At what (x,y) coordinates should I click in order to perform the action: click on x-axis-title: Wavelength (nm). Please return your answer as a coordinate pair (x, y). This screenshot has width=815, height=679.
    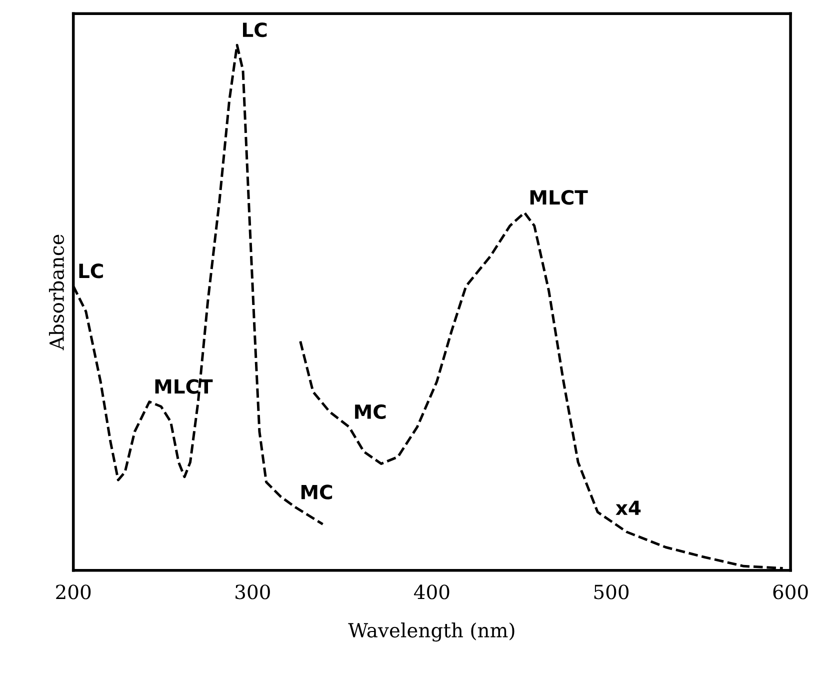
    Looking at the image, I should click on (431, 632).